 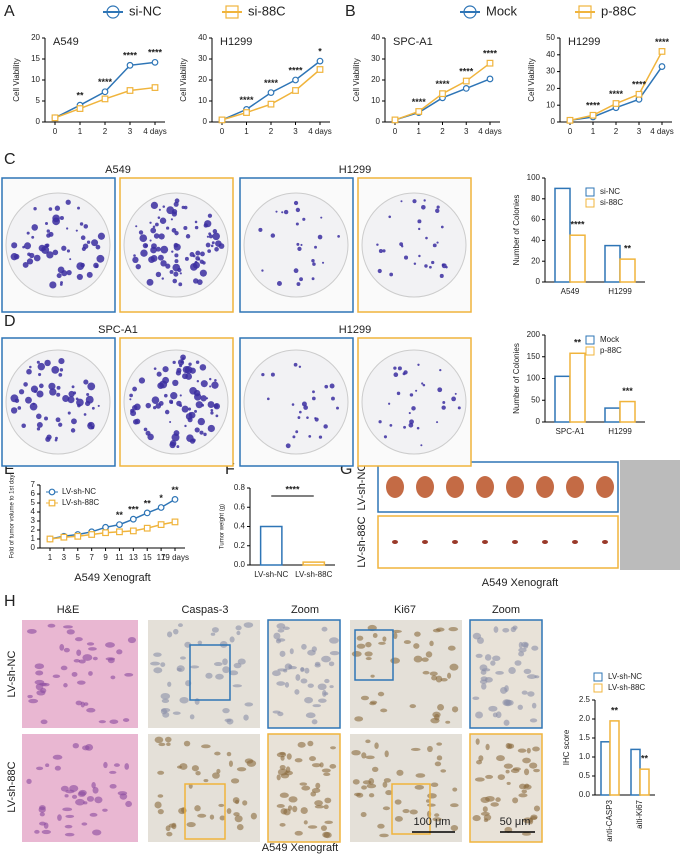 I want to click on column-label: Caspas-3, so click(x=204, y=610).